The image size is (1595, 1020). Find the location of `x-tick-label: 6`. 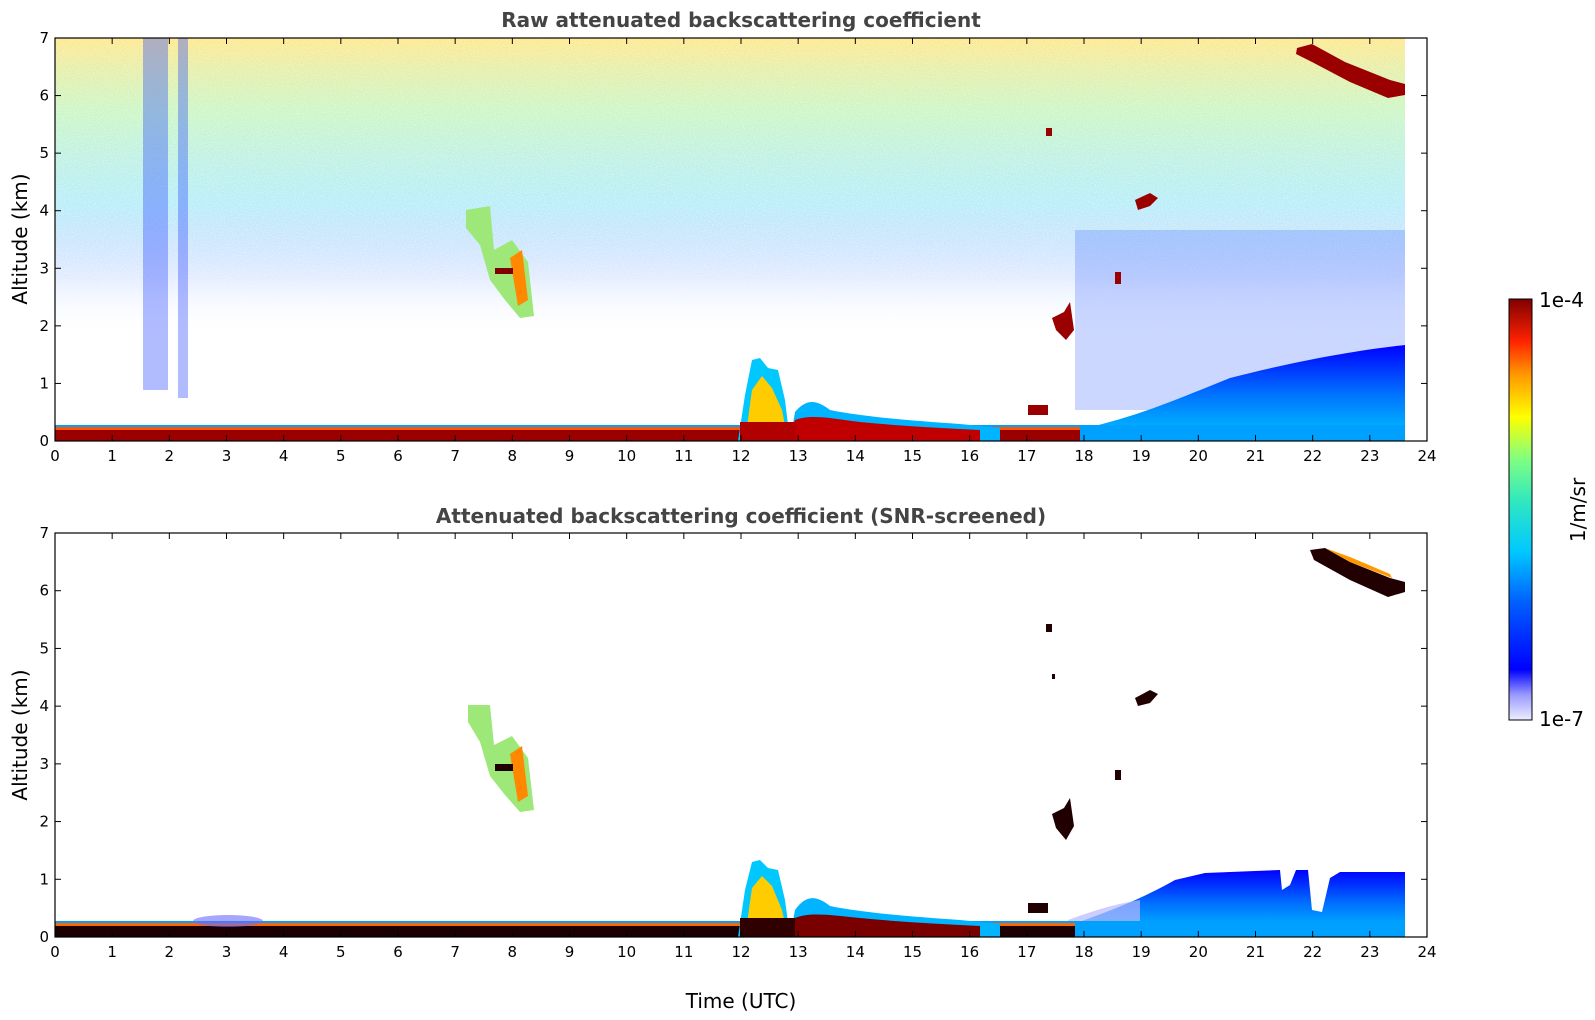

x-tick-label: 6 is located at coordinates (398, 456).